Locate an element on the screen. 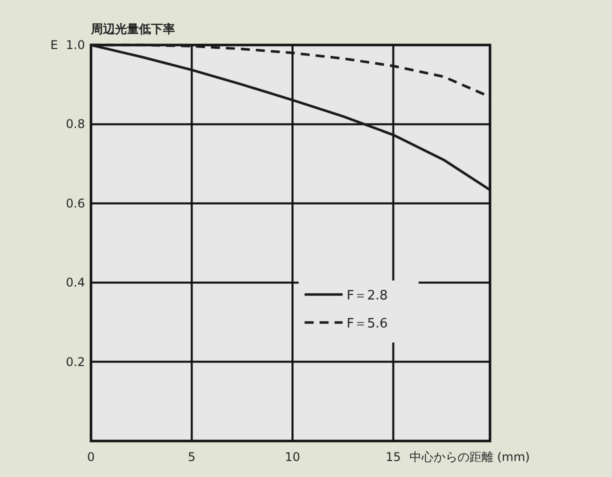 The width and height of the screenshot is (612, 477). x-tick-label: 5 is located at coordinates (192, 457).